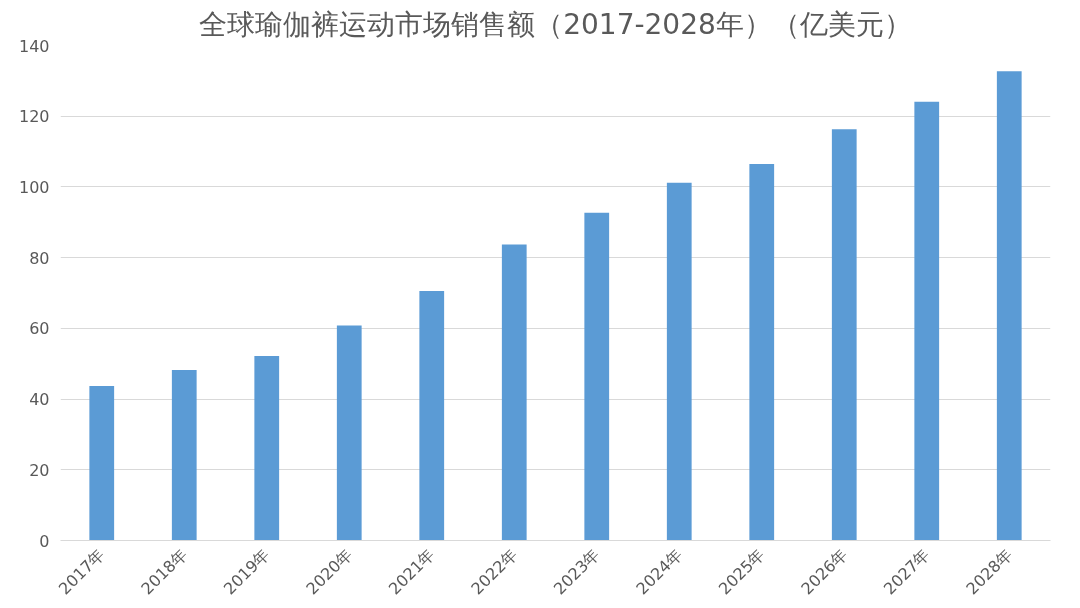 The width and height of the screenshot is (1080, 608). What do you see at coordinates (39, 329) in the screenshot?
I see `y-tick-label: 60` at bounding box center [39, 329].